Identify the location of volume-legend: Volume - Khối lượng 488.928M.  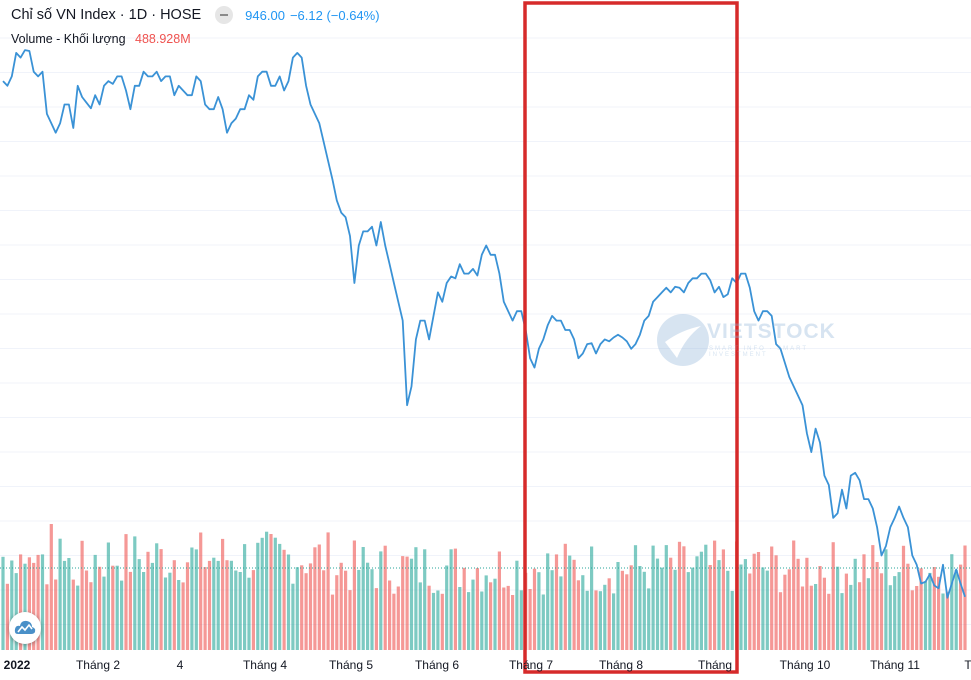
(101, 39).